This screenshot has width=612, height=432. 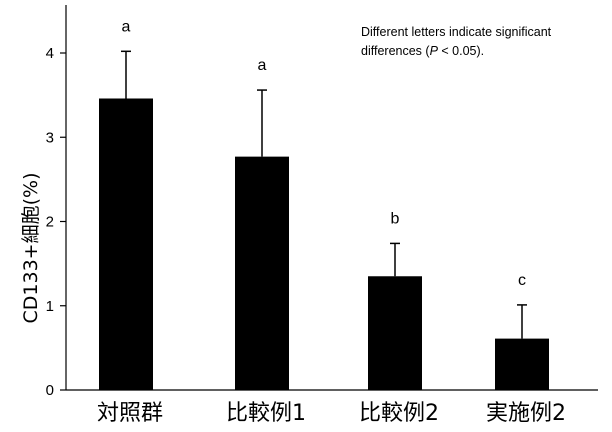 I want to click on category-label: 対照群, so click(x=130, y=413).